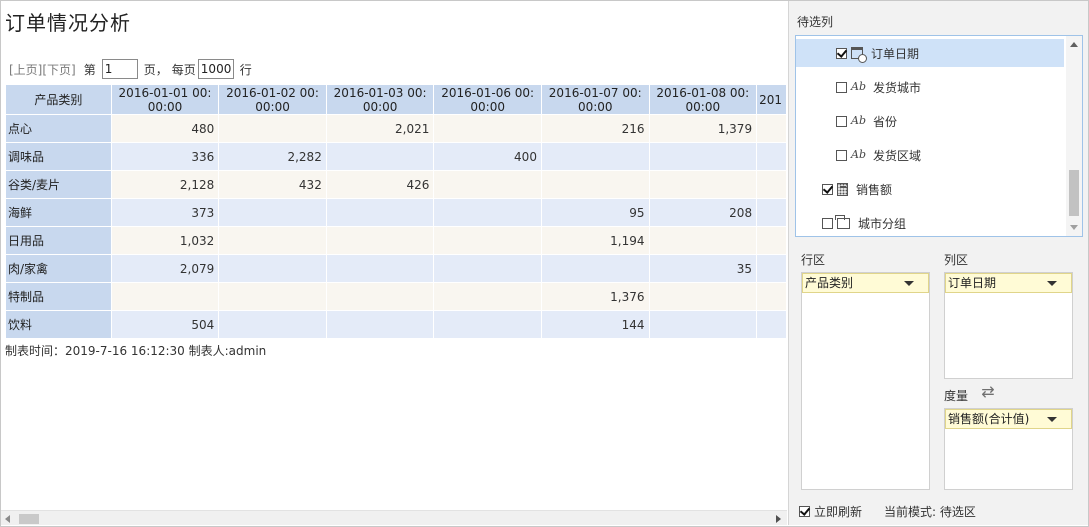  I want to click on row-zone: 产品类别, so click(865, 381).